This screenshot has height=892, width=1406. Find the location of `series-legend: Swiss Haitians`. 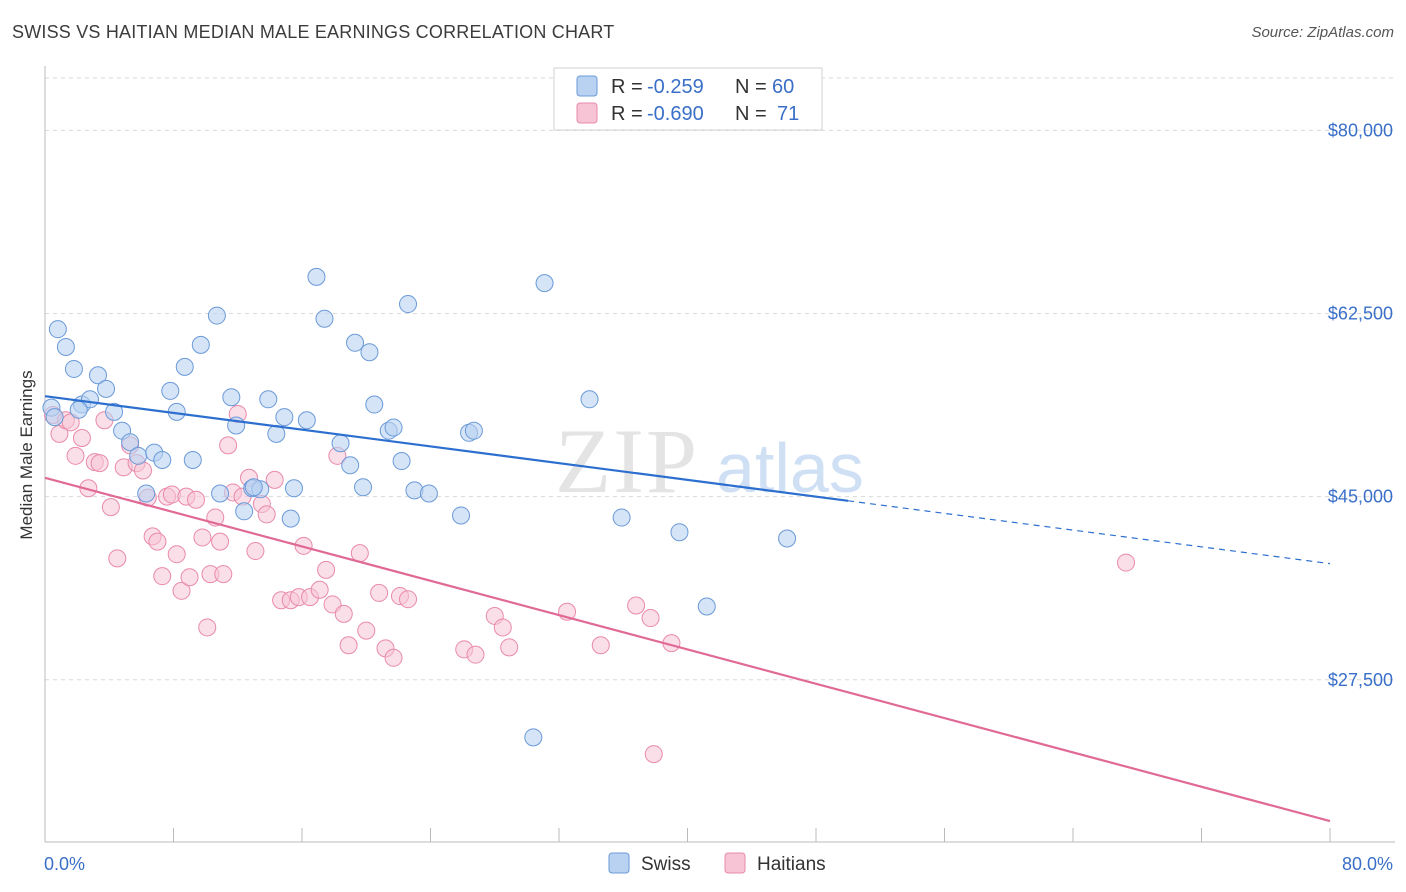

series-legend: Swiss Haitians is located at coordinates (717, 863).